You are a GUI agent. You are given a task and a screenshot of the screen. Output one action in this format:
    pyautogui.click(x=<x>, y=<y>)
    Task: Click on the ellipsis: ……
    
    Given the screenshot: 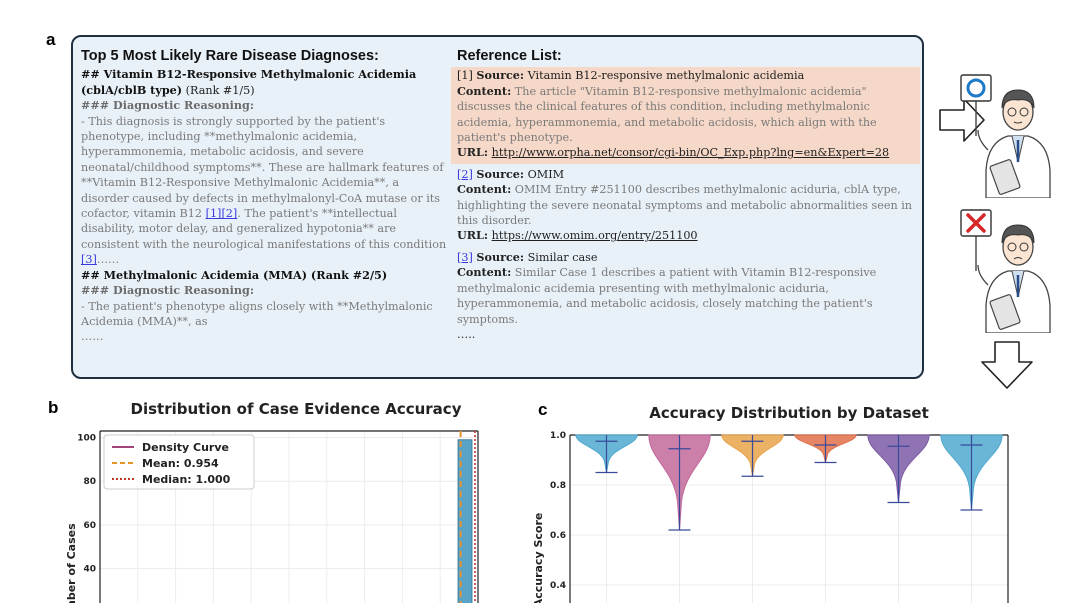 What is the action you would take?
    pyautogui.click(x=92, y=337)
    